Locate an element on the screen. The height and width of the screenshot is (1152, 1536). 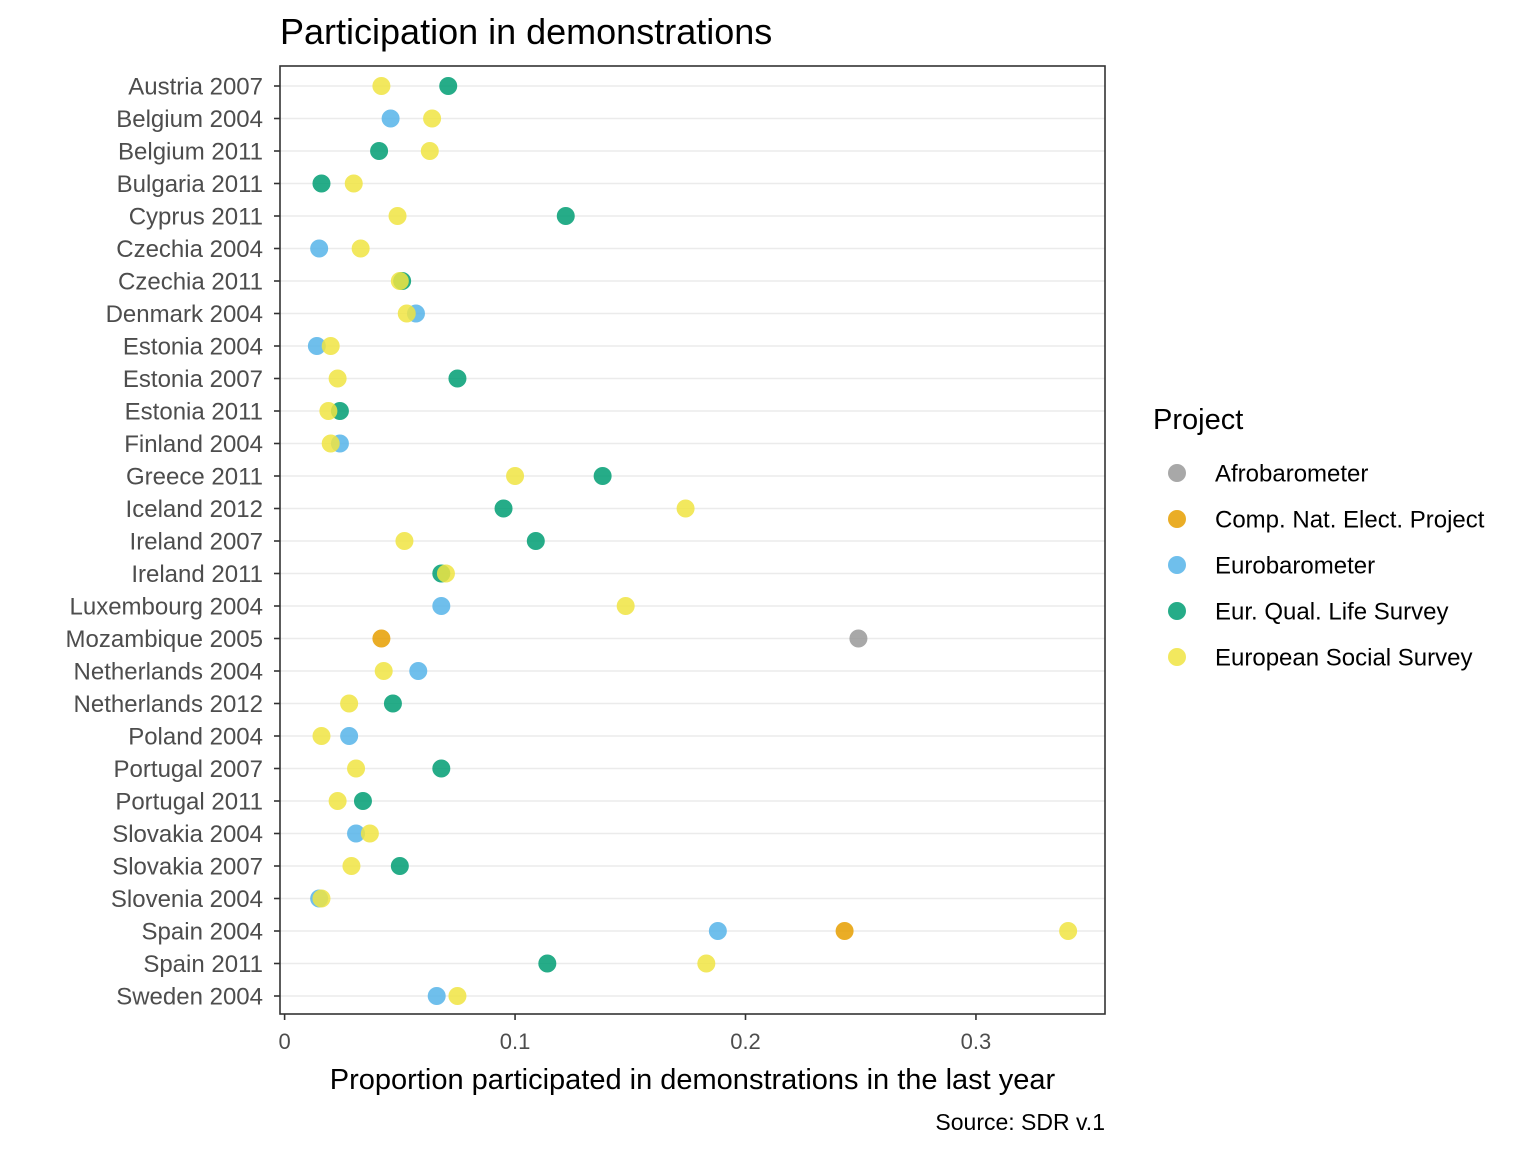
point-european-social-survey-czechia-2011 is located at coordinates (399, 281).